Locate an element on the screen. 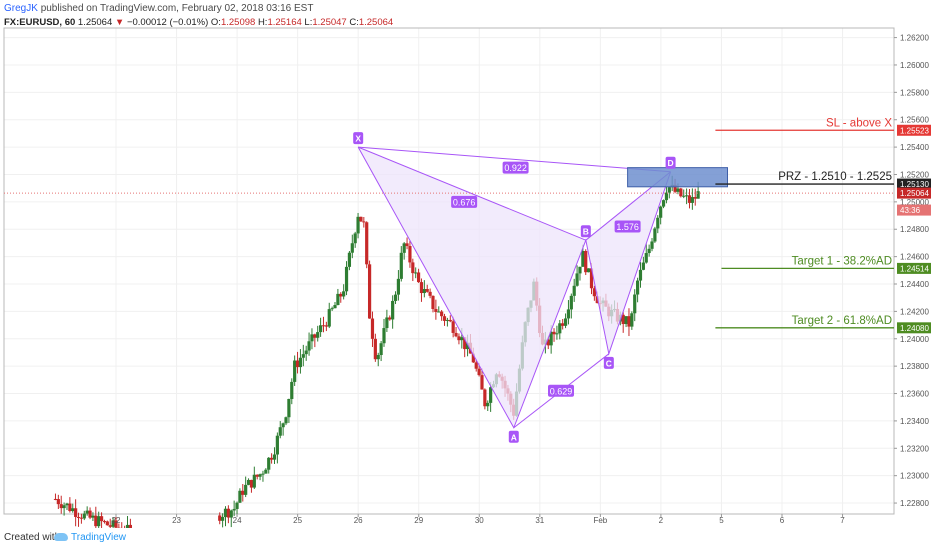 This screenshot has height=550, width=932. point-label-x: X is located at coordinates (358, 139).